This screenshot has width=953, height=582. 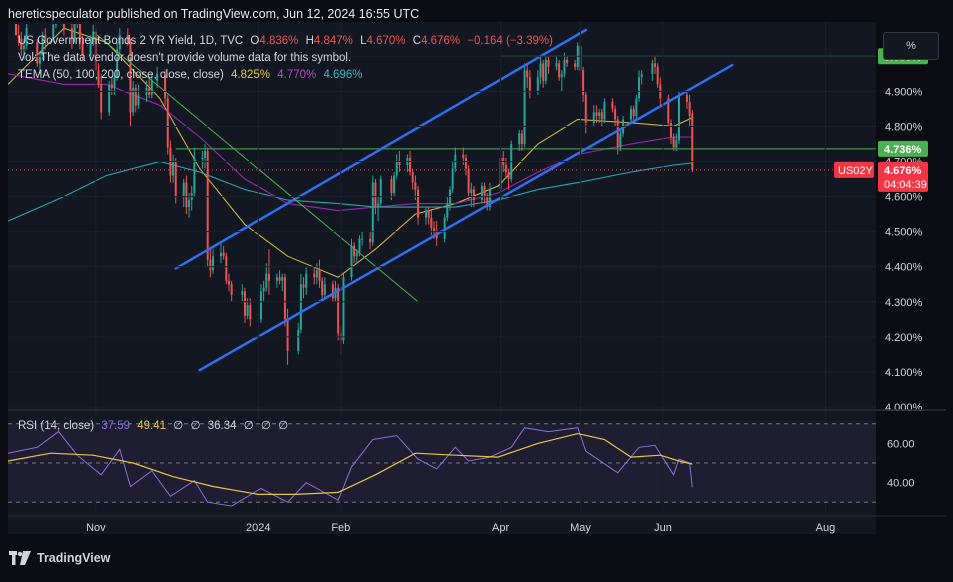 What do you see at coordinates (904, 268) in the screenshot?
I see `y-tick-label: 4.400%` at bounding box center [904, 268].